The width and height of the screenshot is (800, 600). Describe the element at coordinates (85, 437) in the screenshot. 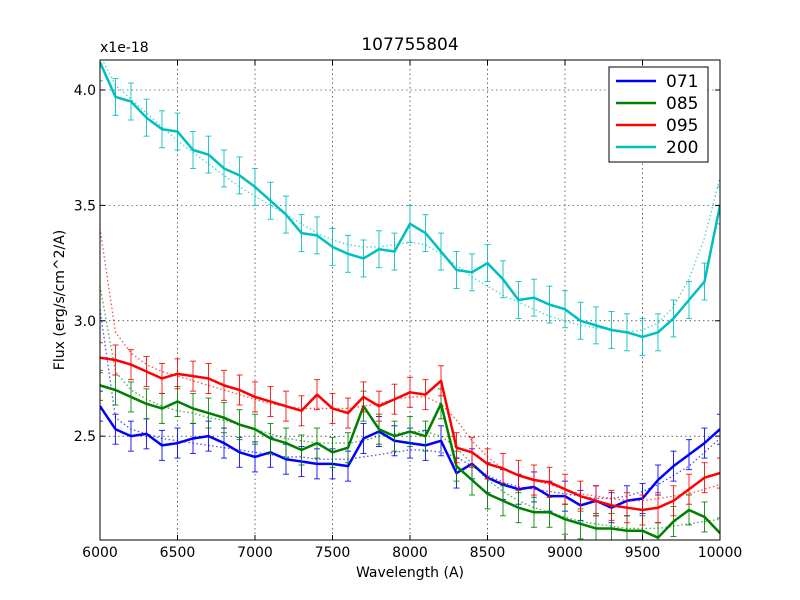

I see `y-tick-label: 2.5` at that location.